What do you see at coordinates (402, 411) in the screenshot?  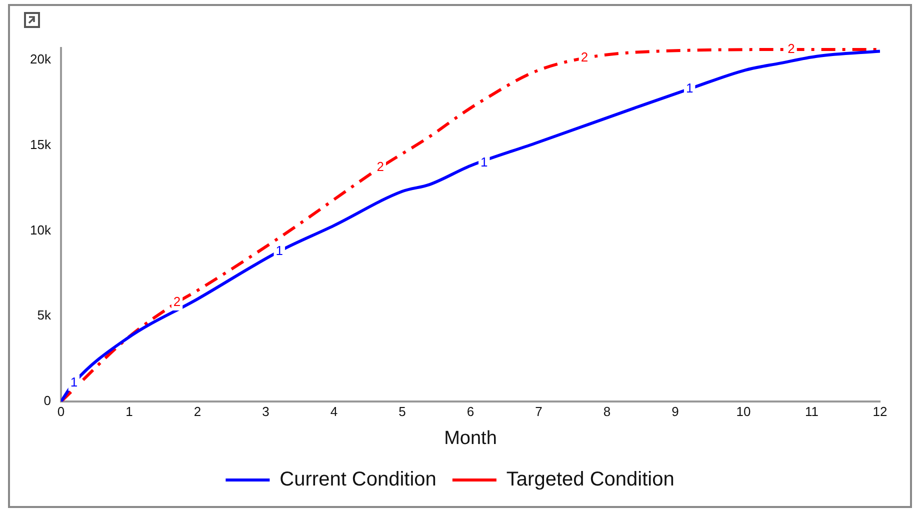 I see `x-tick-label: 5` at bounding box center [402, 411].